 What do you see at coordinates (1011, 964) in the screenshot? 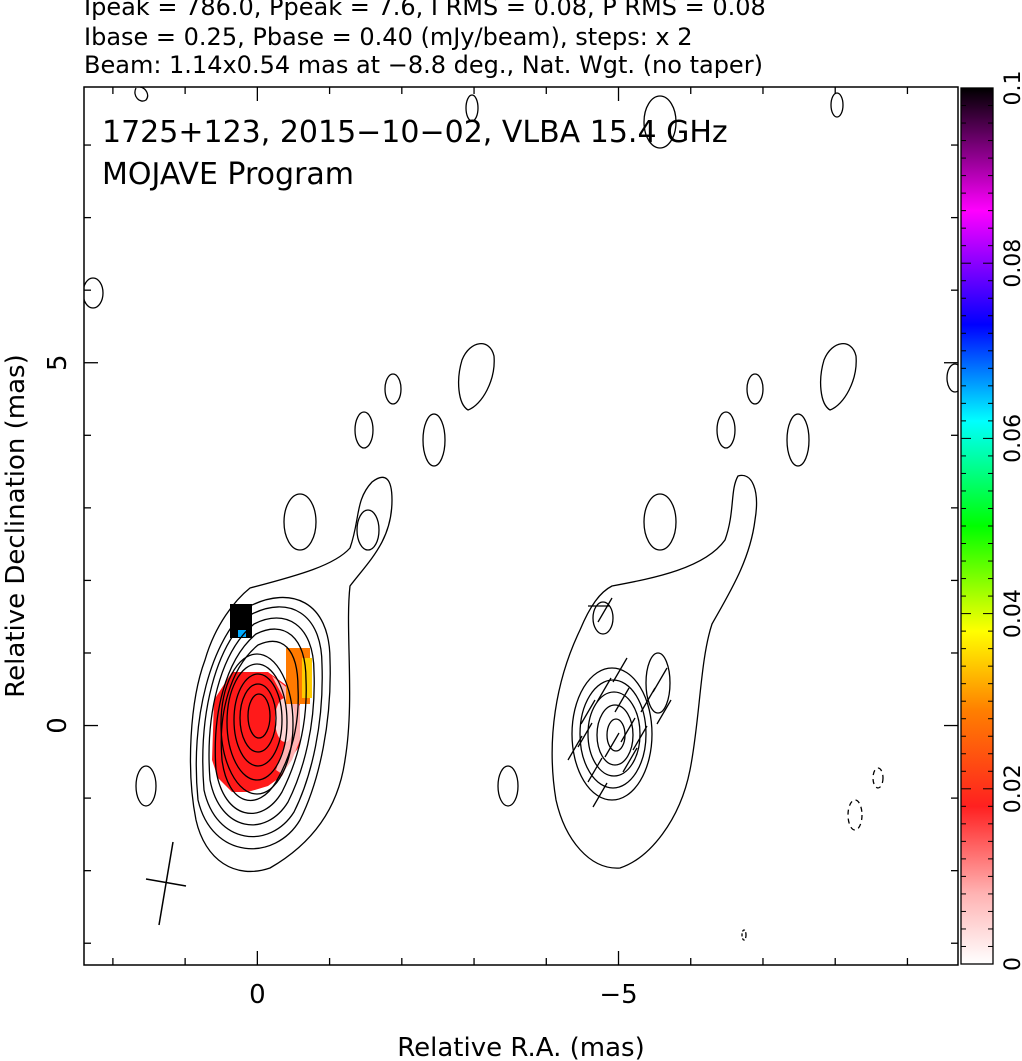
I see `colorbar-tick-label: 0` at bounding box center [1011, 964].